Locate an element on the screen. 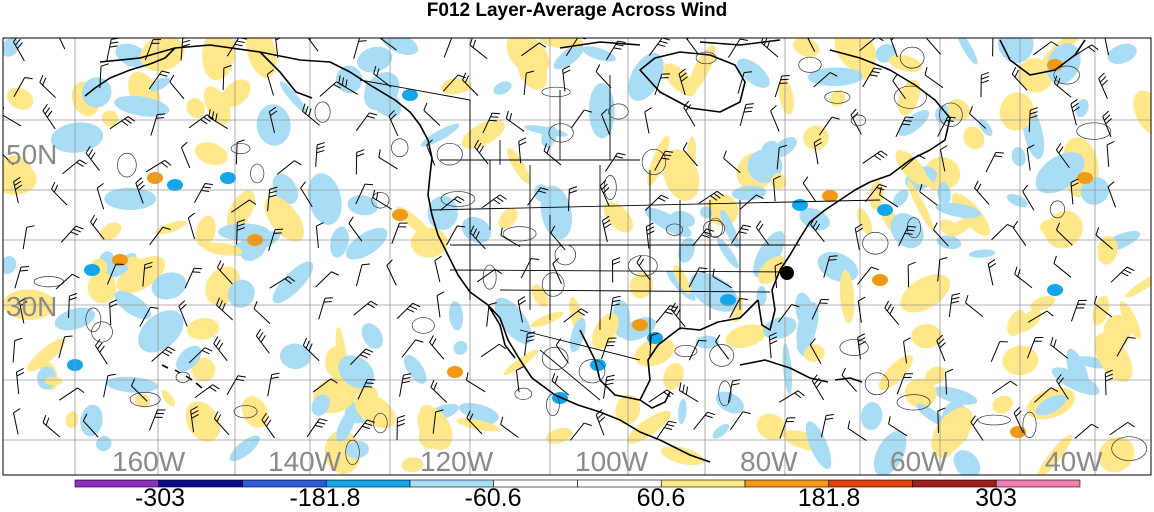  anomaly-patch is located at coordinates (130, 199).